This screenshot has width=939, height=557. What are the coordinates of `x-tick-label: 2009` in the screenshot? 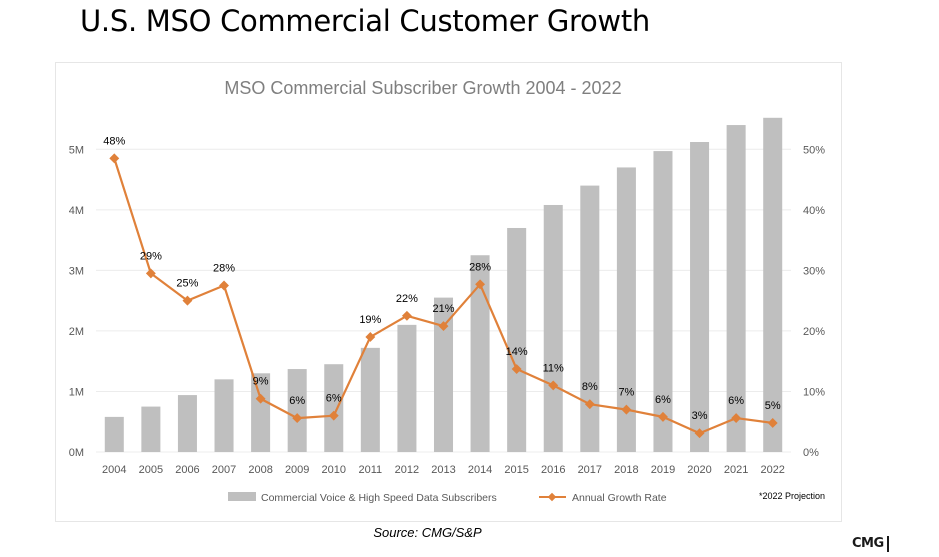 It's located at (297, 470).